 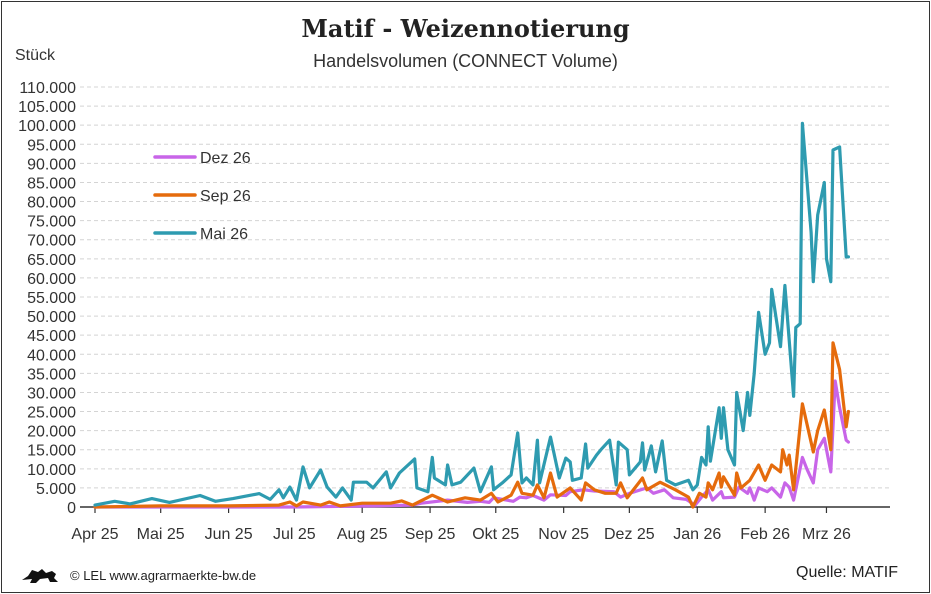 What do you see at coordinates (224, 234) in the screenshot?
I see `legend-label: Mai 26` at bounding box center [224, 234].